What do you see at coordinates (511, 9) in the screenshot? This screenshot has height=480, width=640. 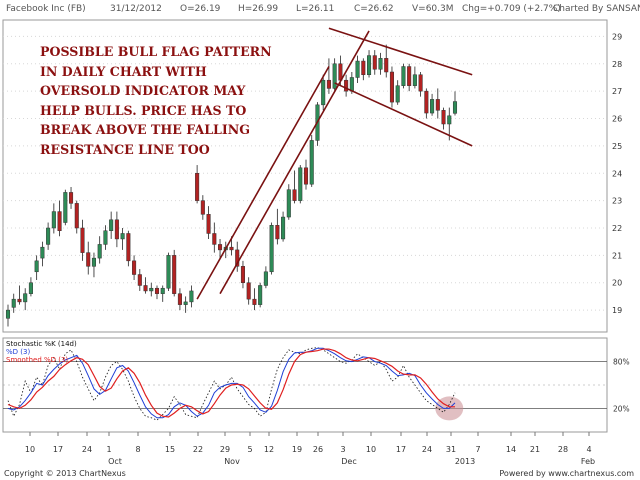 I see `change-value: Chg=+0.709 (+2.7%)` at bounding box center [511, 9].